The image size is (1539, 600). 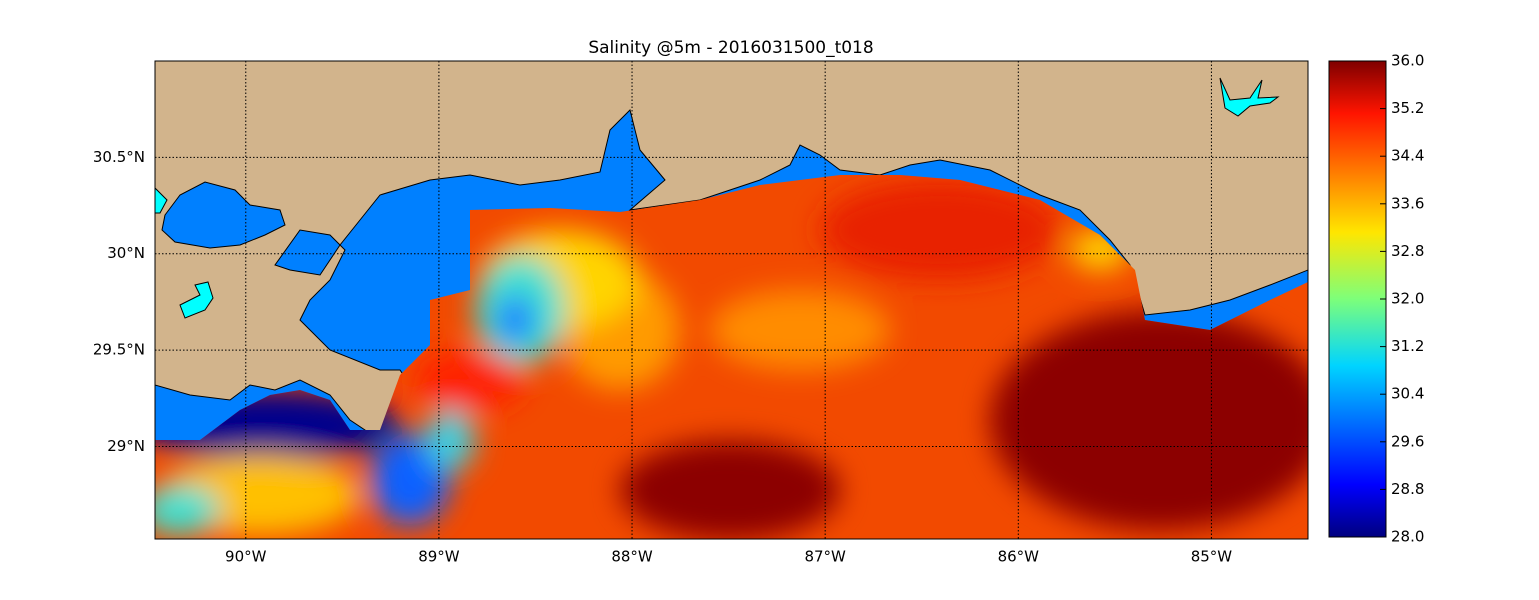 What do you see at coordinates (1407, 537) in the screenshot?
I see `colorbar-tick-label: 28.0` at bounding box center [1407, 537].